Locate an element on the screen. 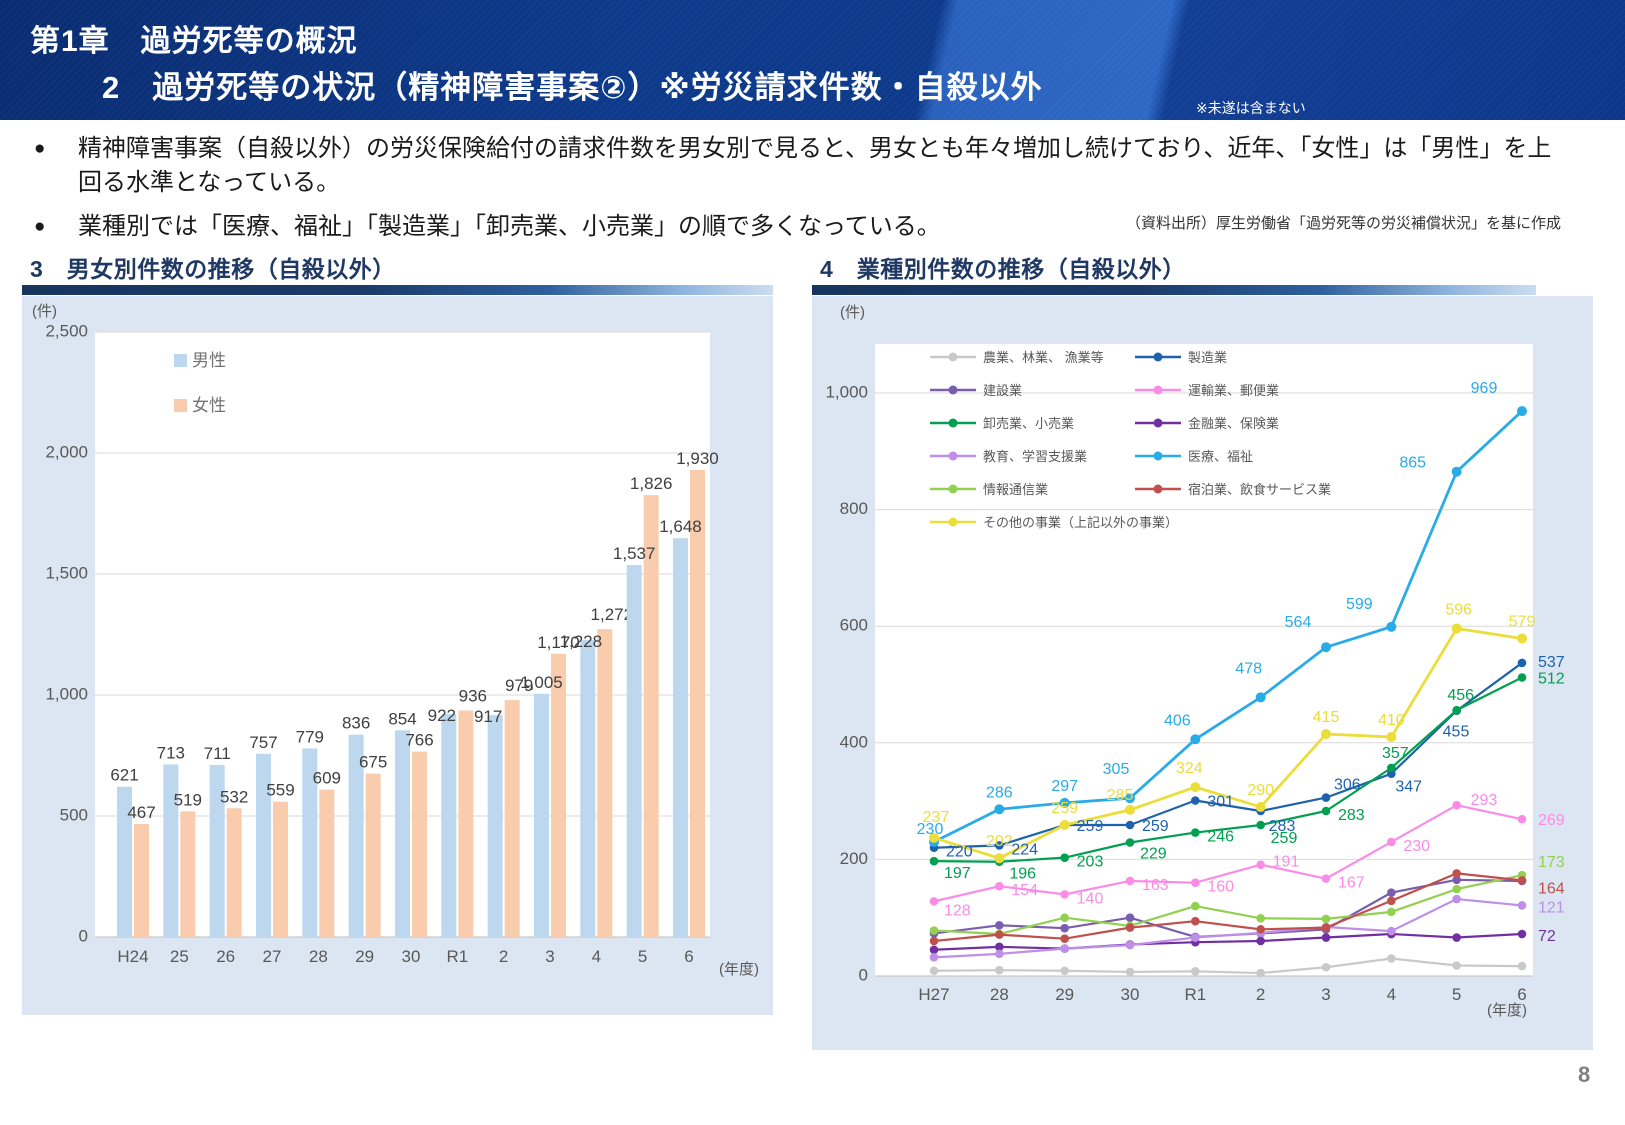 The height and width of the screenshot is (1125, 1625). x-tick-label: H27 is located at coordinates (933, 994).